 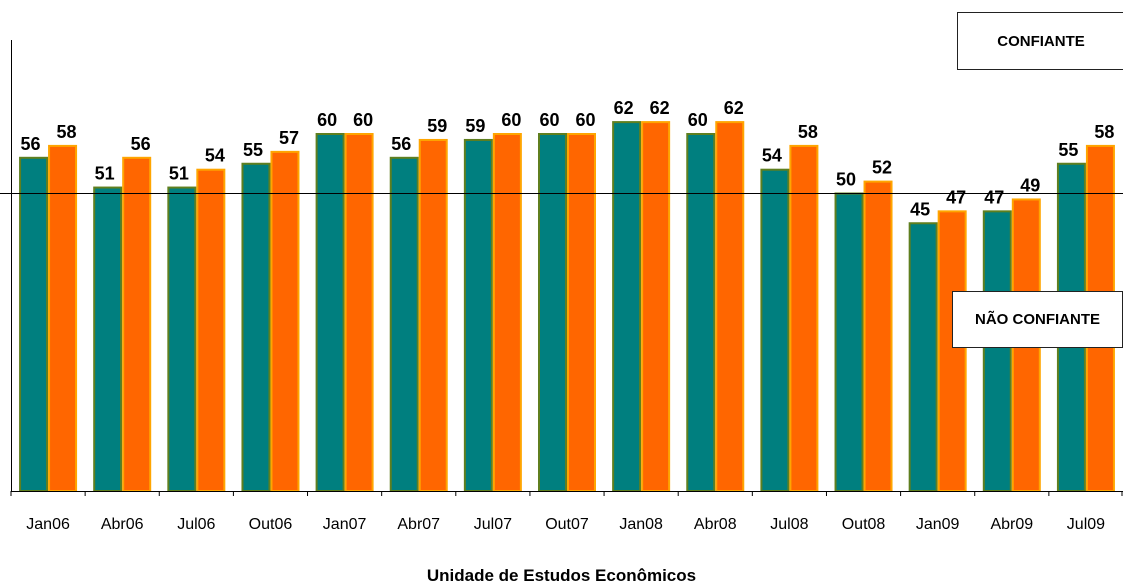 What do you see at coordinates (938, 524) in the screenshot?
I see `x-tick-label: Jan09` at bounding box center [938, 524].